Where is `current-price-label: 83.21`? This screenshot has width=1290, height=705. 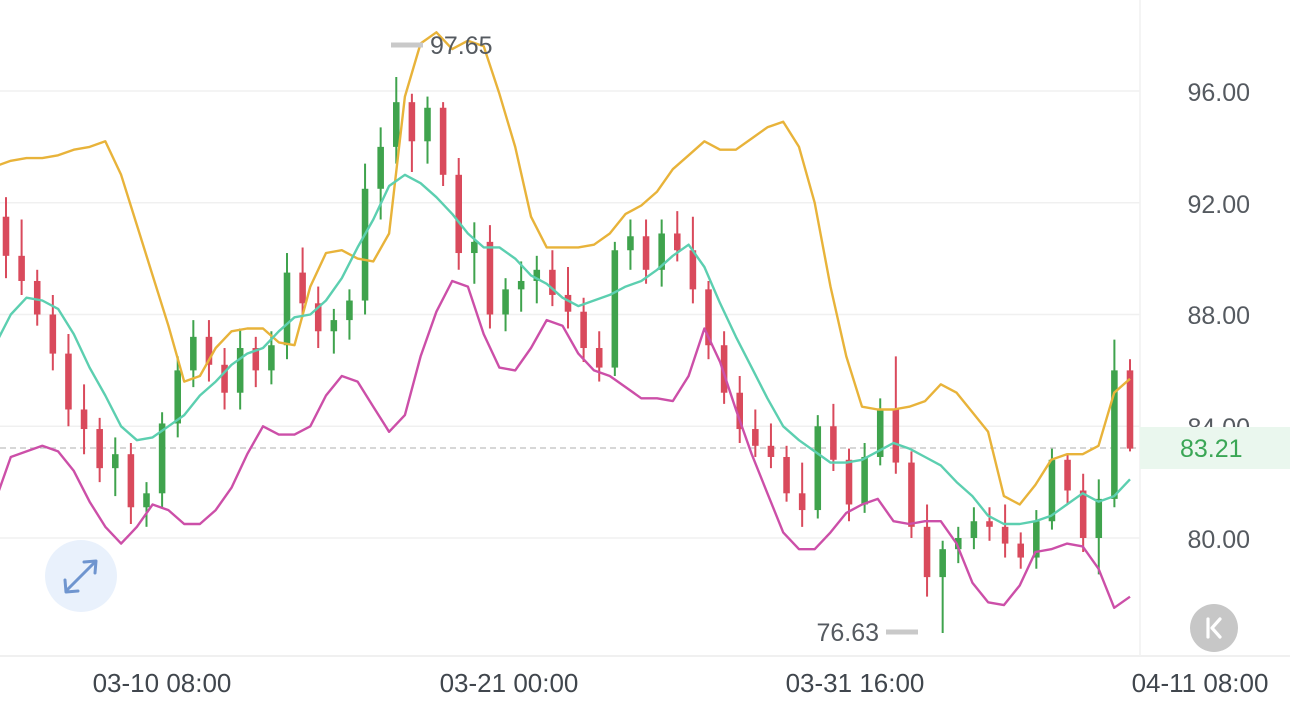
current-price-label: 83.21 is located at coordinates (1211, 449).